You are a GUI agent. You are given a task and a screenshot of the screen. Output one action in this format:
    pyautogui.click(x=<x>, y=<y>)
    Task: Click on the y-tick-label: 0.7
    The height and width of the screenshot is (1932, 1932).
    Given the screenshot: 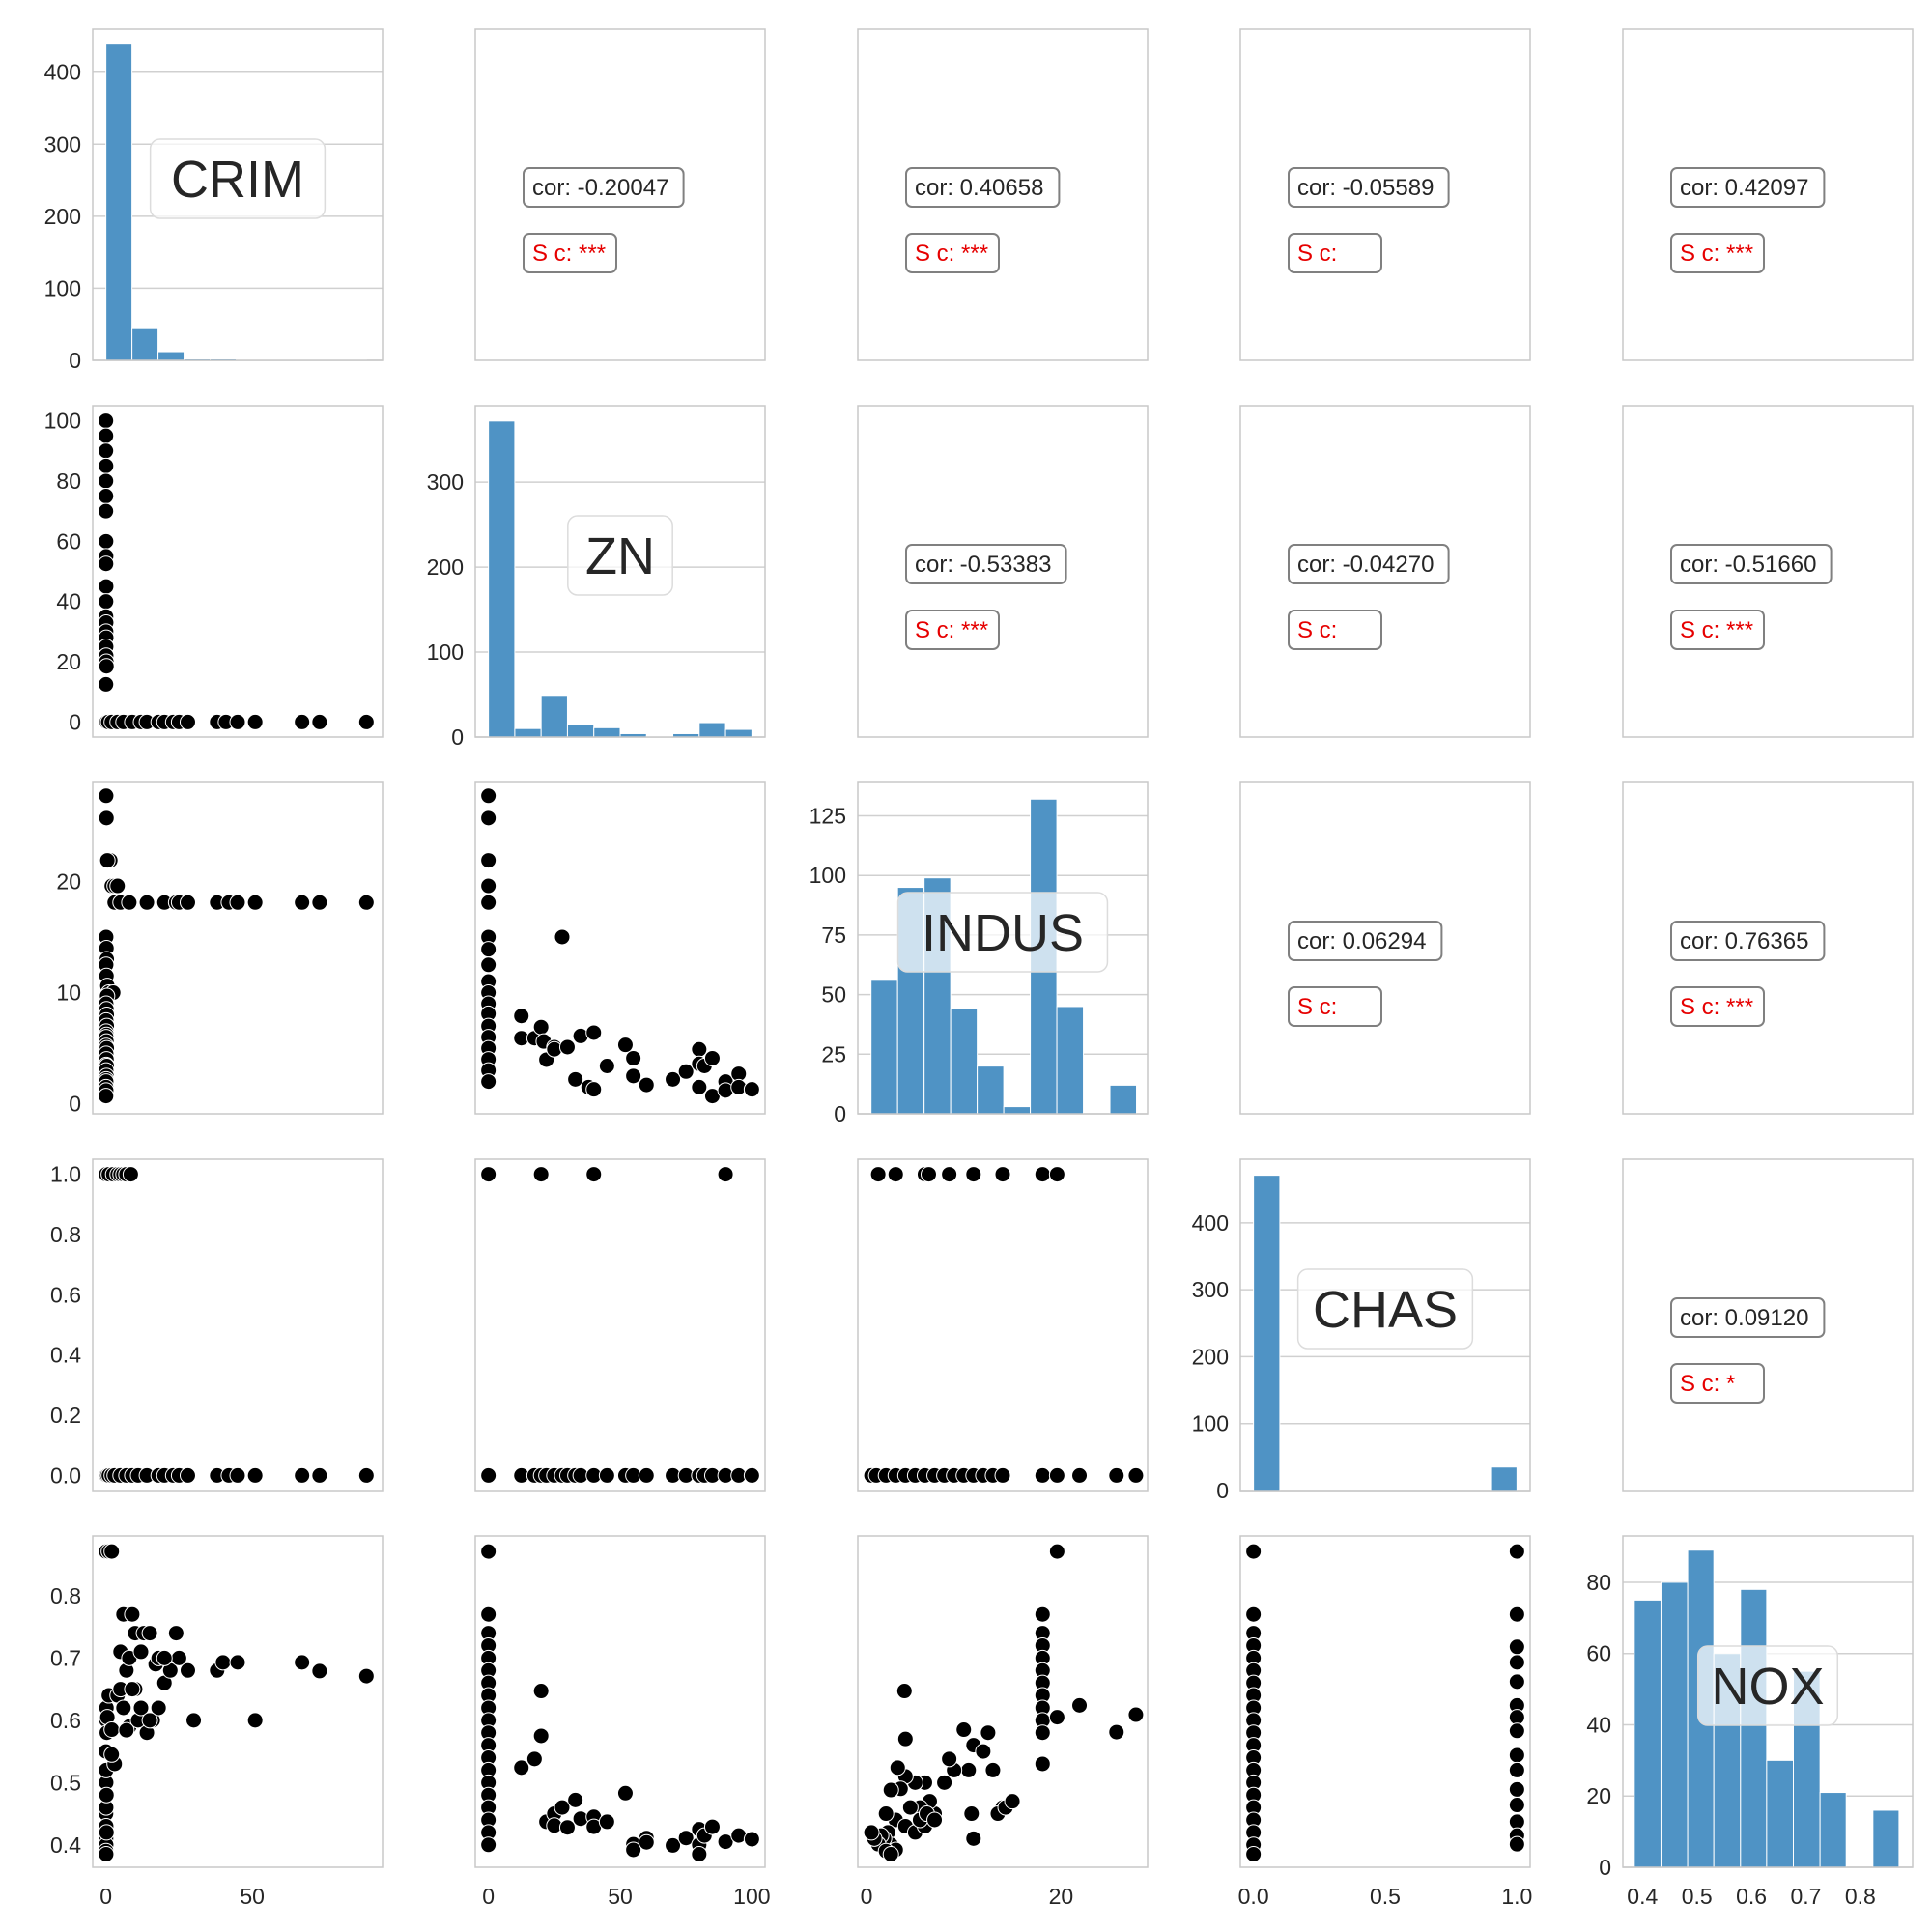 What is the action you would take?
    pyautogui.click(x=65, y=1657)
    